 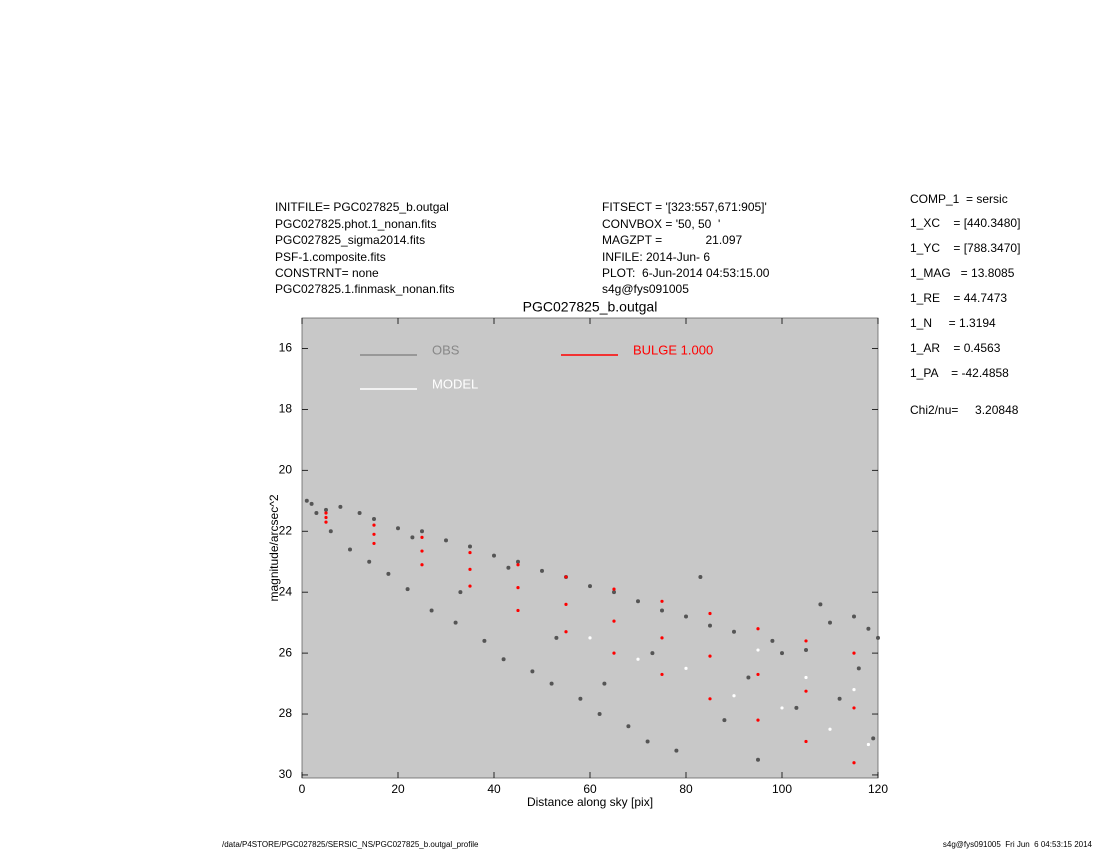 What do you see at coordinates (686, 789) in the screenshot?
I see `x-tick-label: 80` at bounding box center [686, 789].